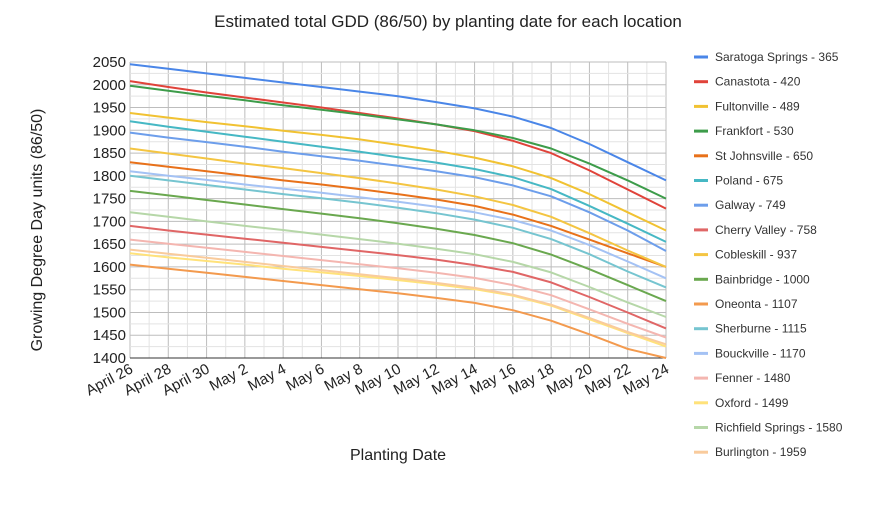 Image resolution: width=896 pixels, height=505 pixels. What do you see at coordinates (109, 290) in the screenshot?
I see `y-tick-label: 1550` at bounding box center [109, 290].